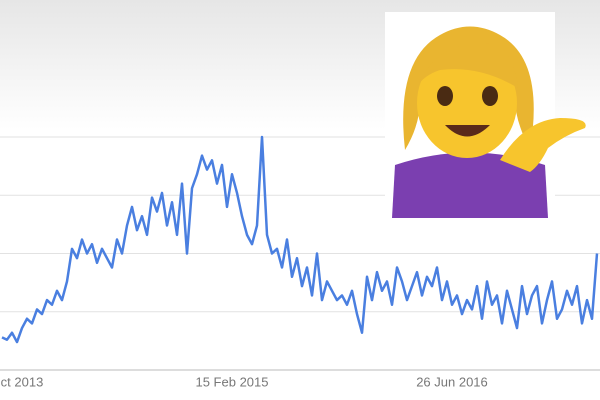  I want to click on emoji-fringe, so click(468, 65).